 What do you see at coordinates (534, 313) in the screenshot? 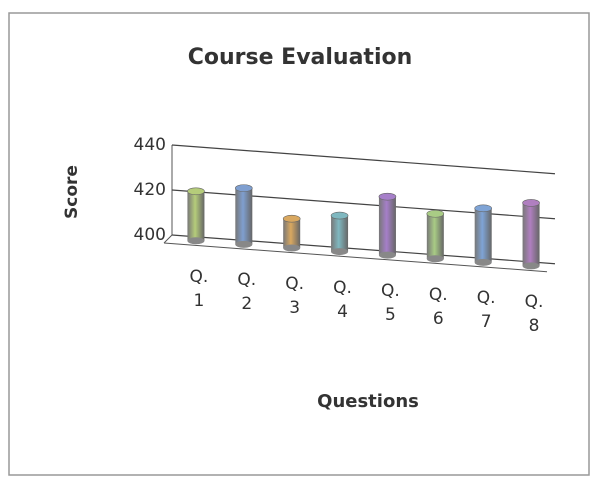
I see `x-tick-label: Q. 8` at bounding box center [534, 313].